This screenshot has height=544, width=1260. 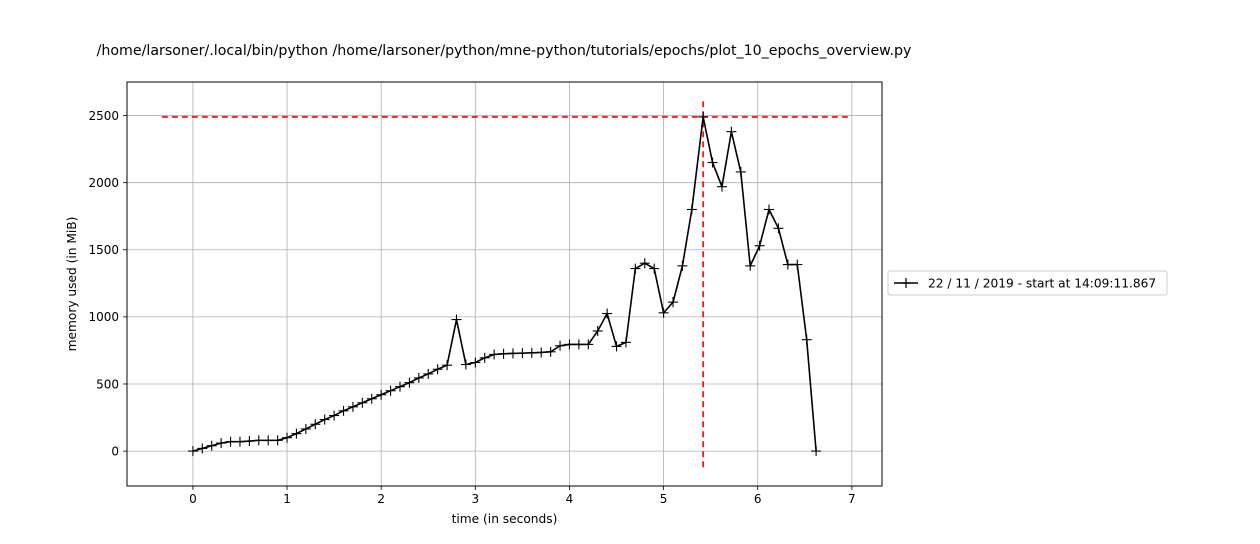 I want to click on x-tick-label: 0, so click(x=193, y=499).